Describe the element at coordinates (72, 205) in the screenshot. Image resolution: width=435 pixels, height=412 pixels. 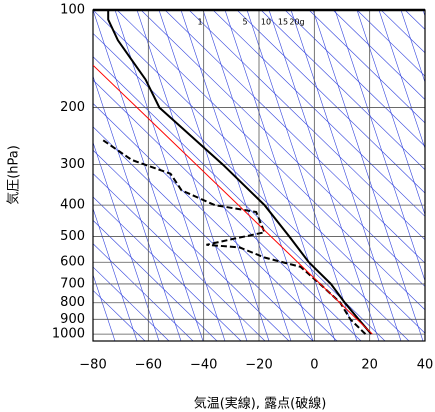
I see `y-tick-label: 400` at that location.